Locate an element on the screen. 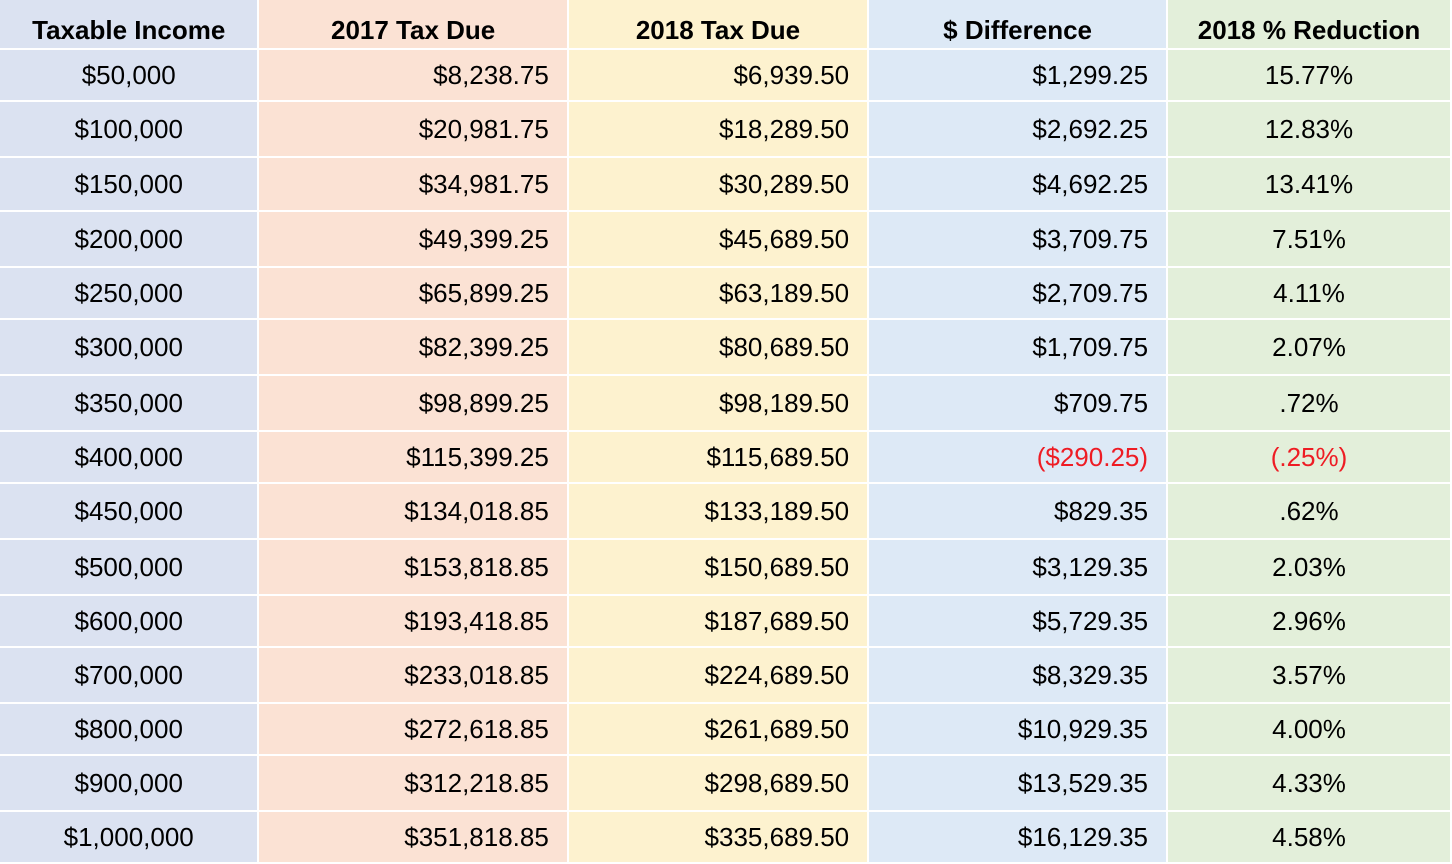 The image size is (1452, 864). cell-percent-reduction: 12.83% is located at coordinates (1309, 129).